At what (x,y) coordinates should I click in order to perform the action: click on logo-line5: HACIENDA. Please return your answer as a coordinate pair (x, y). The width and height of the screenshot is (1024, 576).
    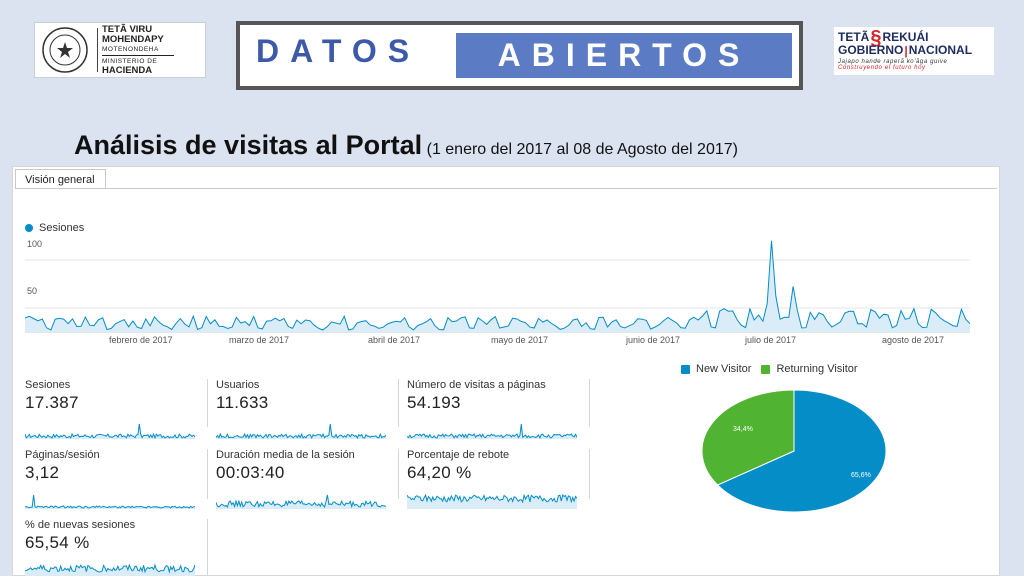
    Looking at the image, I should click on (127, 70).